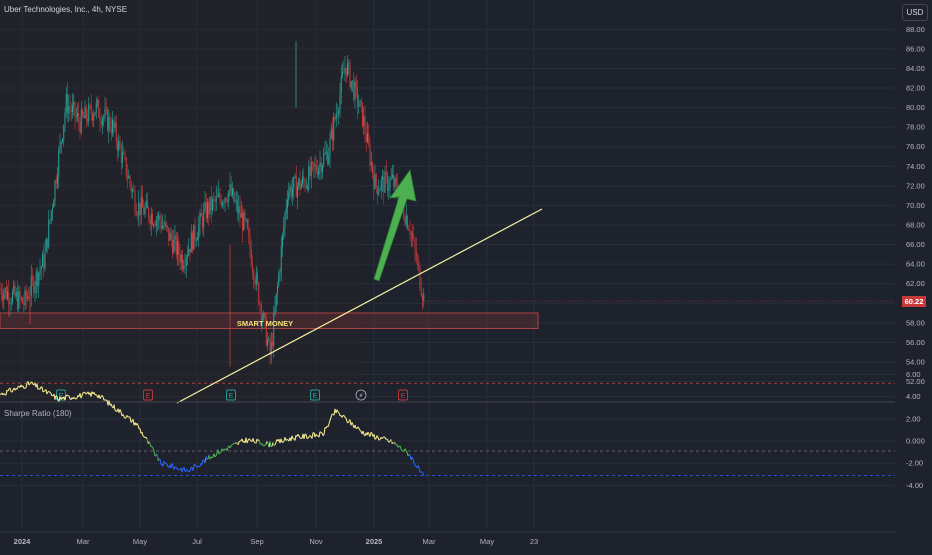 Image resolution: width=932 pixels, height=555 pixels. Describe the element at coordinates (915, 264) in the screenshot. I see `price-tick-label: 64.00` at that location.